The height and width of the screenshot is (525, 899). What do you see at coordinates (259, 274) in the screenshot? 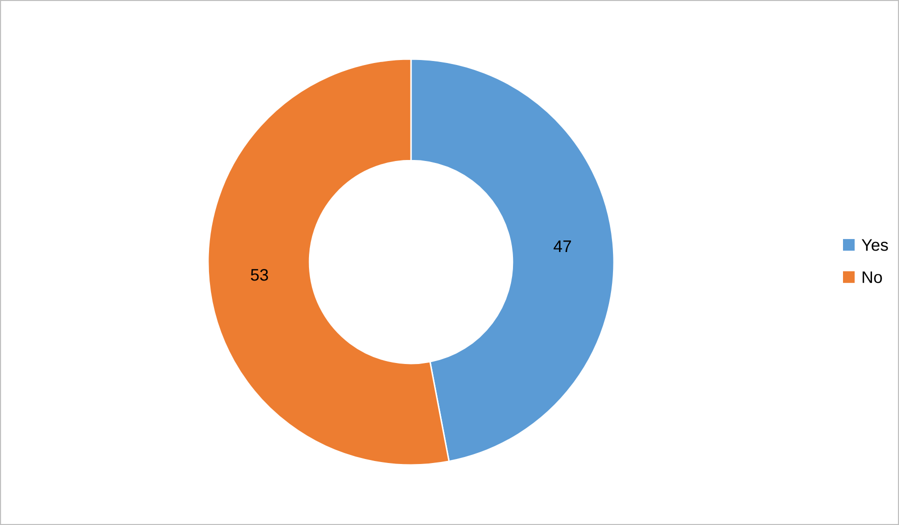
I see `data-label: 53` at bounding box center [259, 274].